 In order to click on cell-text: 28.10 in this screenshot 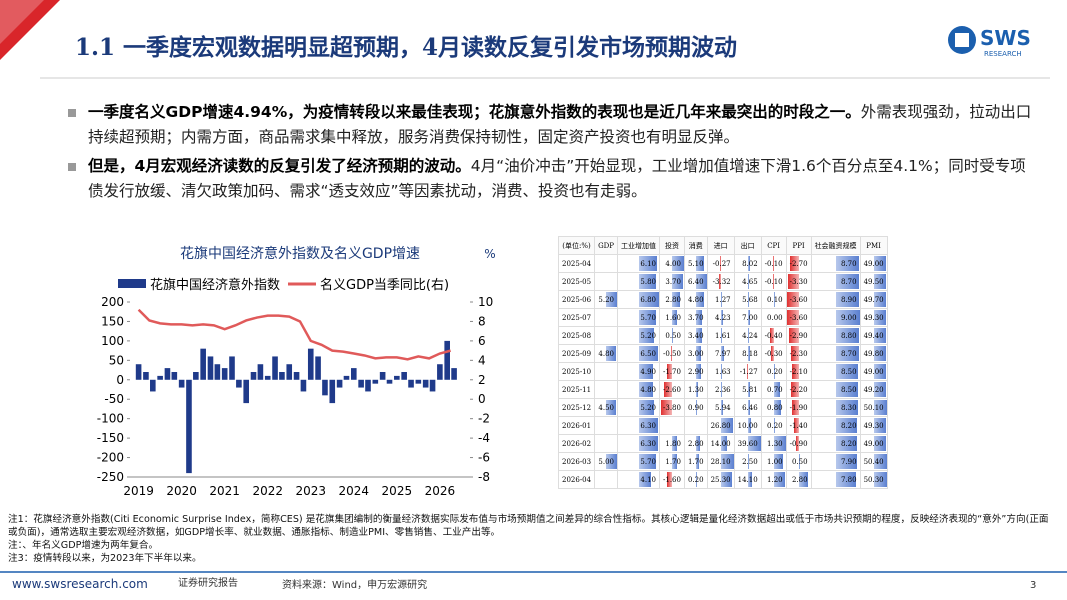, I will do `click(720, 461)`.